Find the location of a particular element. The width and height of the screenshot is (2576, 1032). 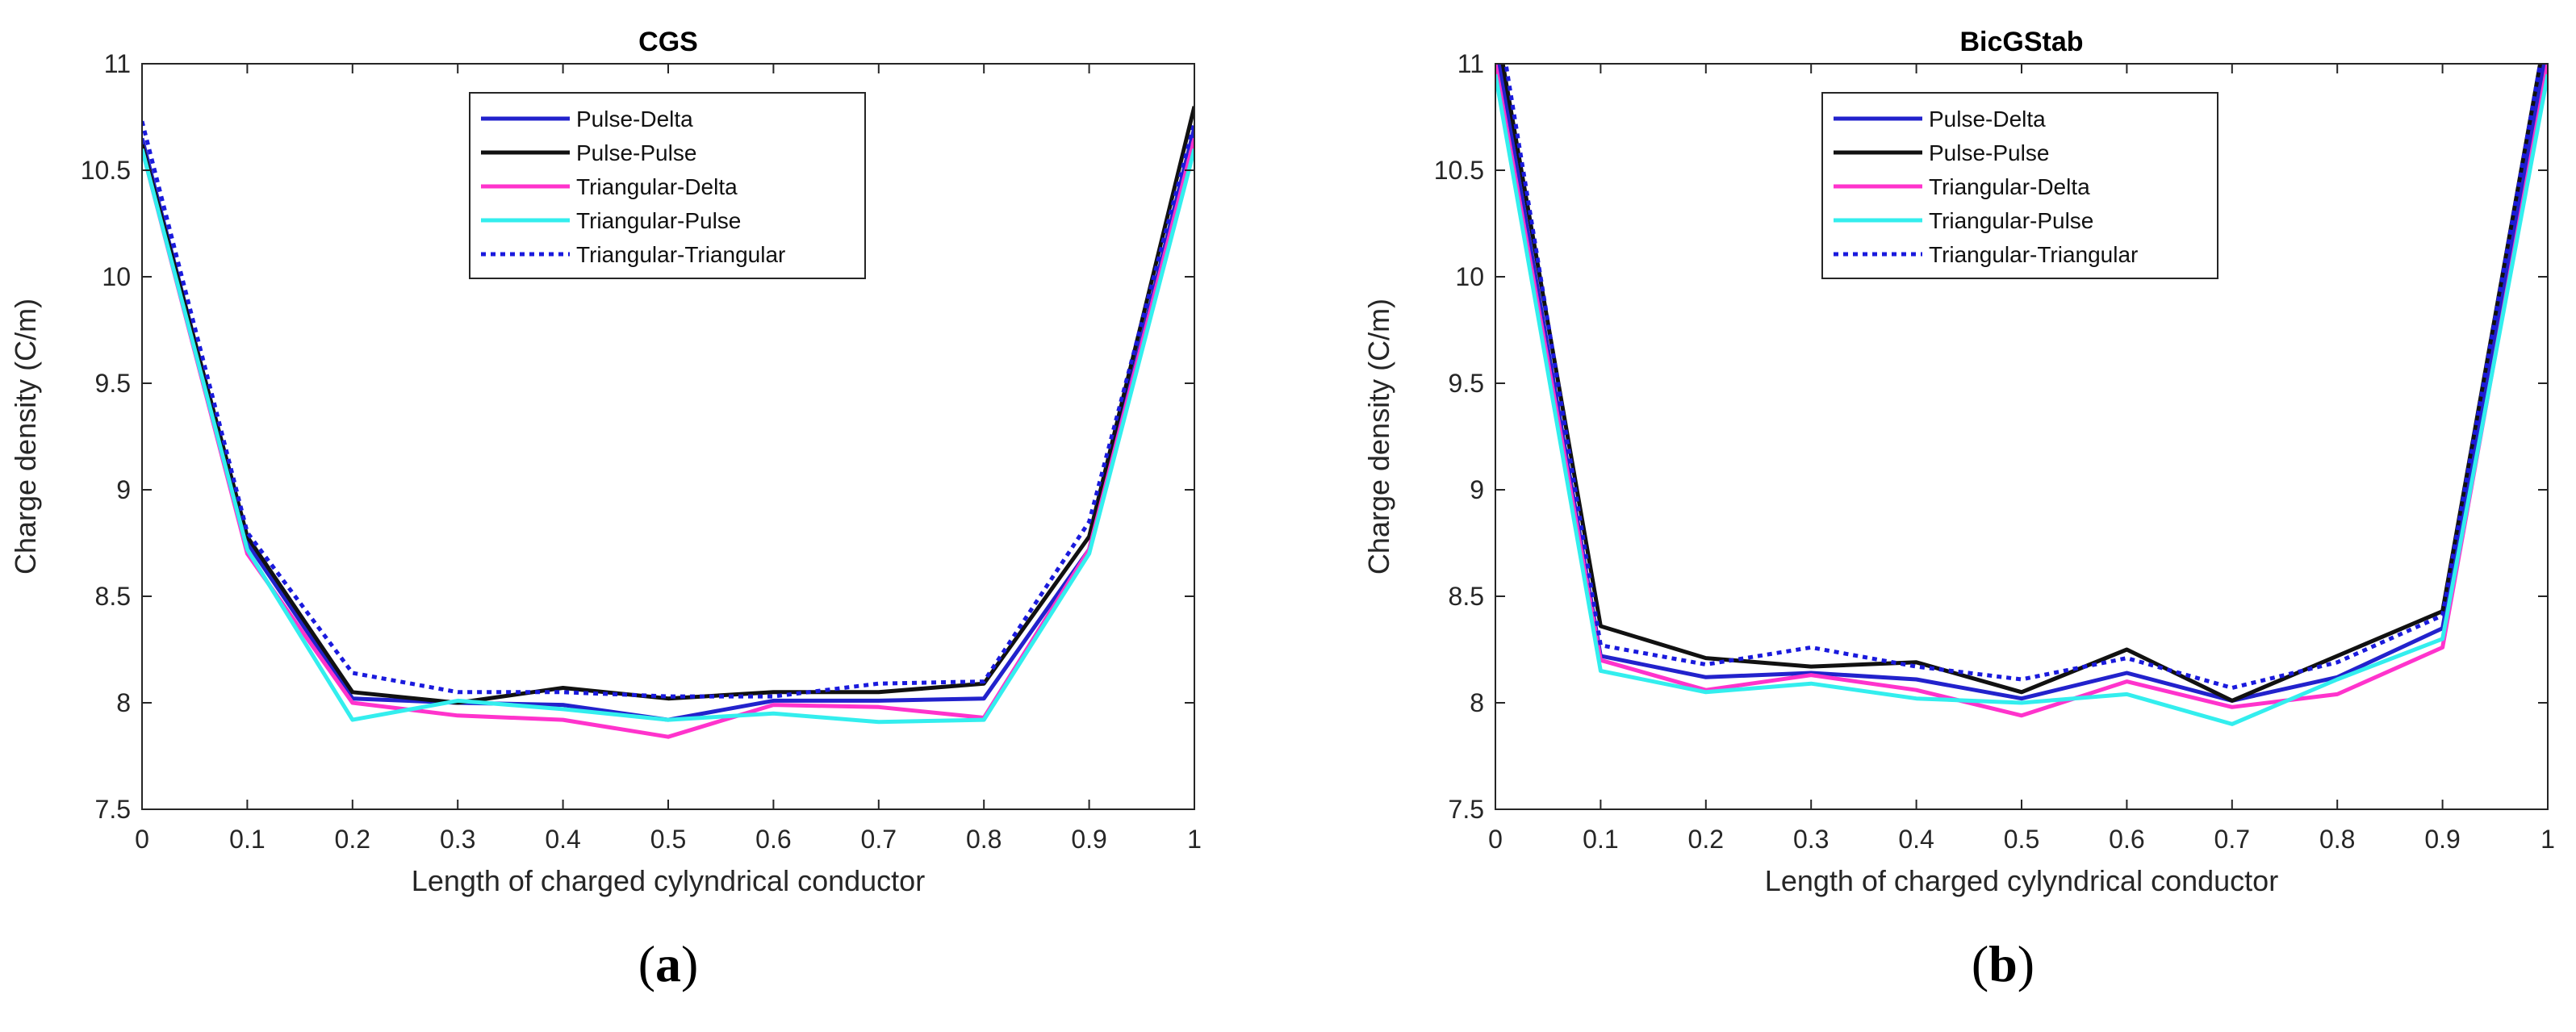

chart-title: CGS is located at coordinates (668, 42).